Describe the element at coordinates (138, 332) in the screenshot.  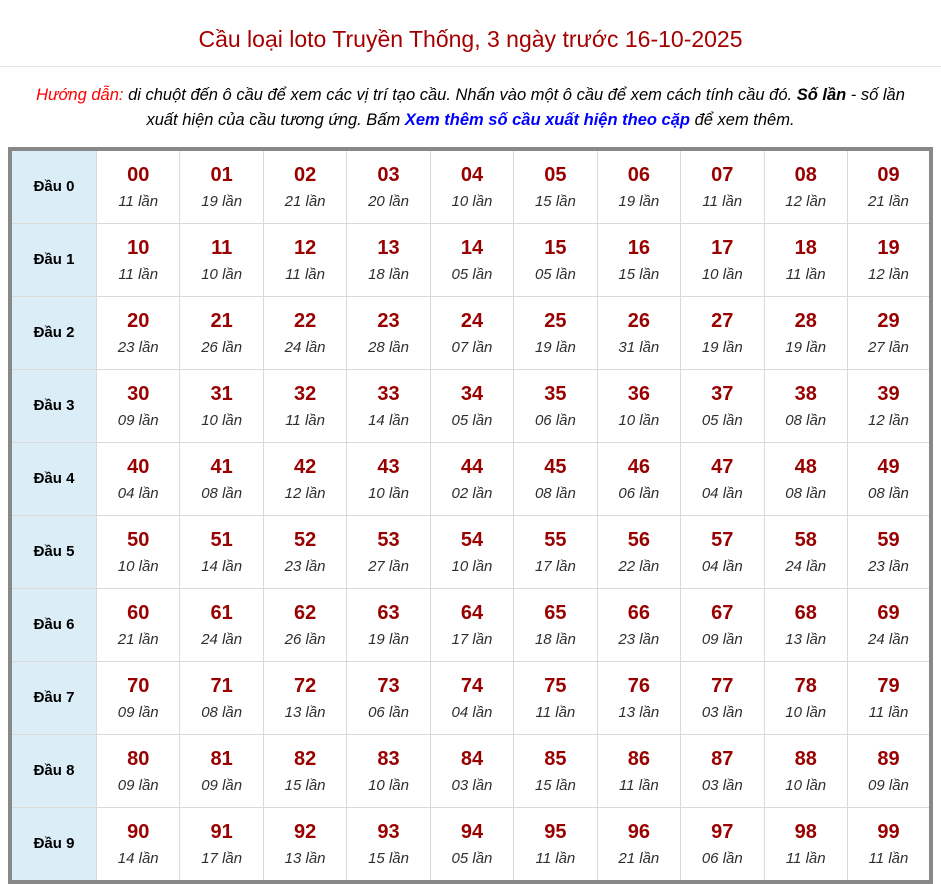
I see `cau-cell-20: 20 23 lần` at that location.